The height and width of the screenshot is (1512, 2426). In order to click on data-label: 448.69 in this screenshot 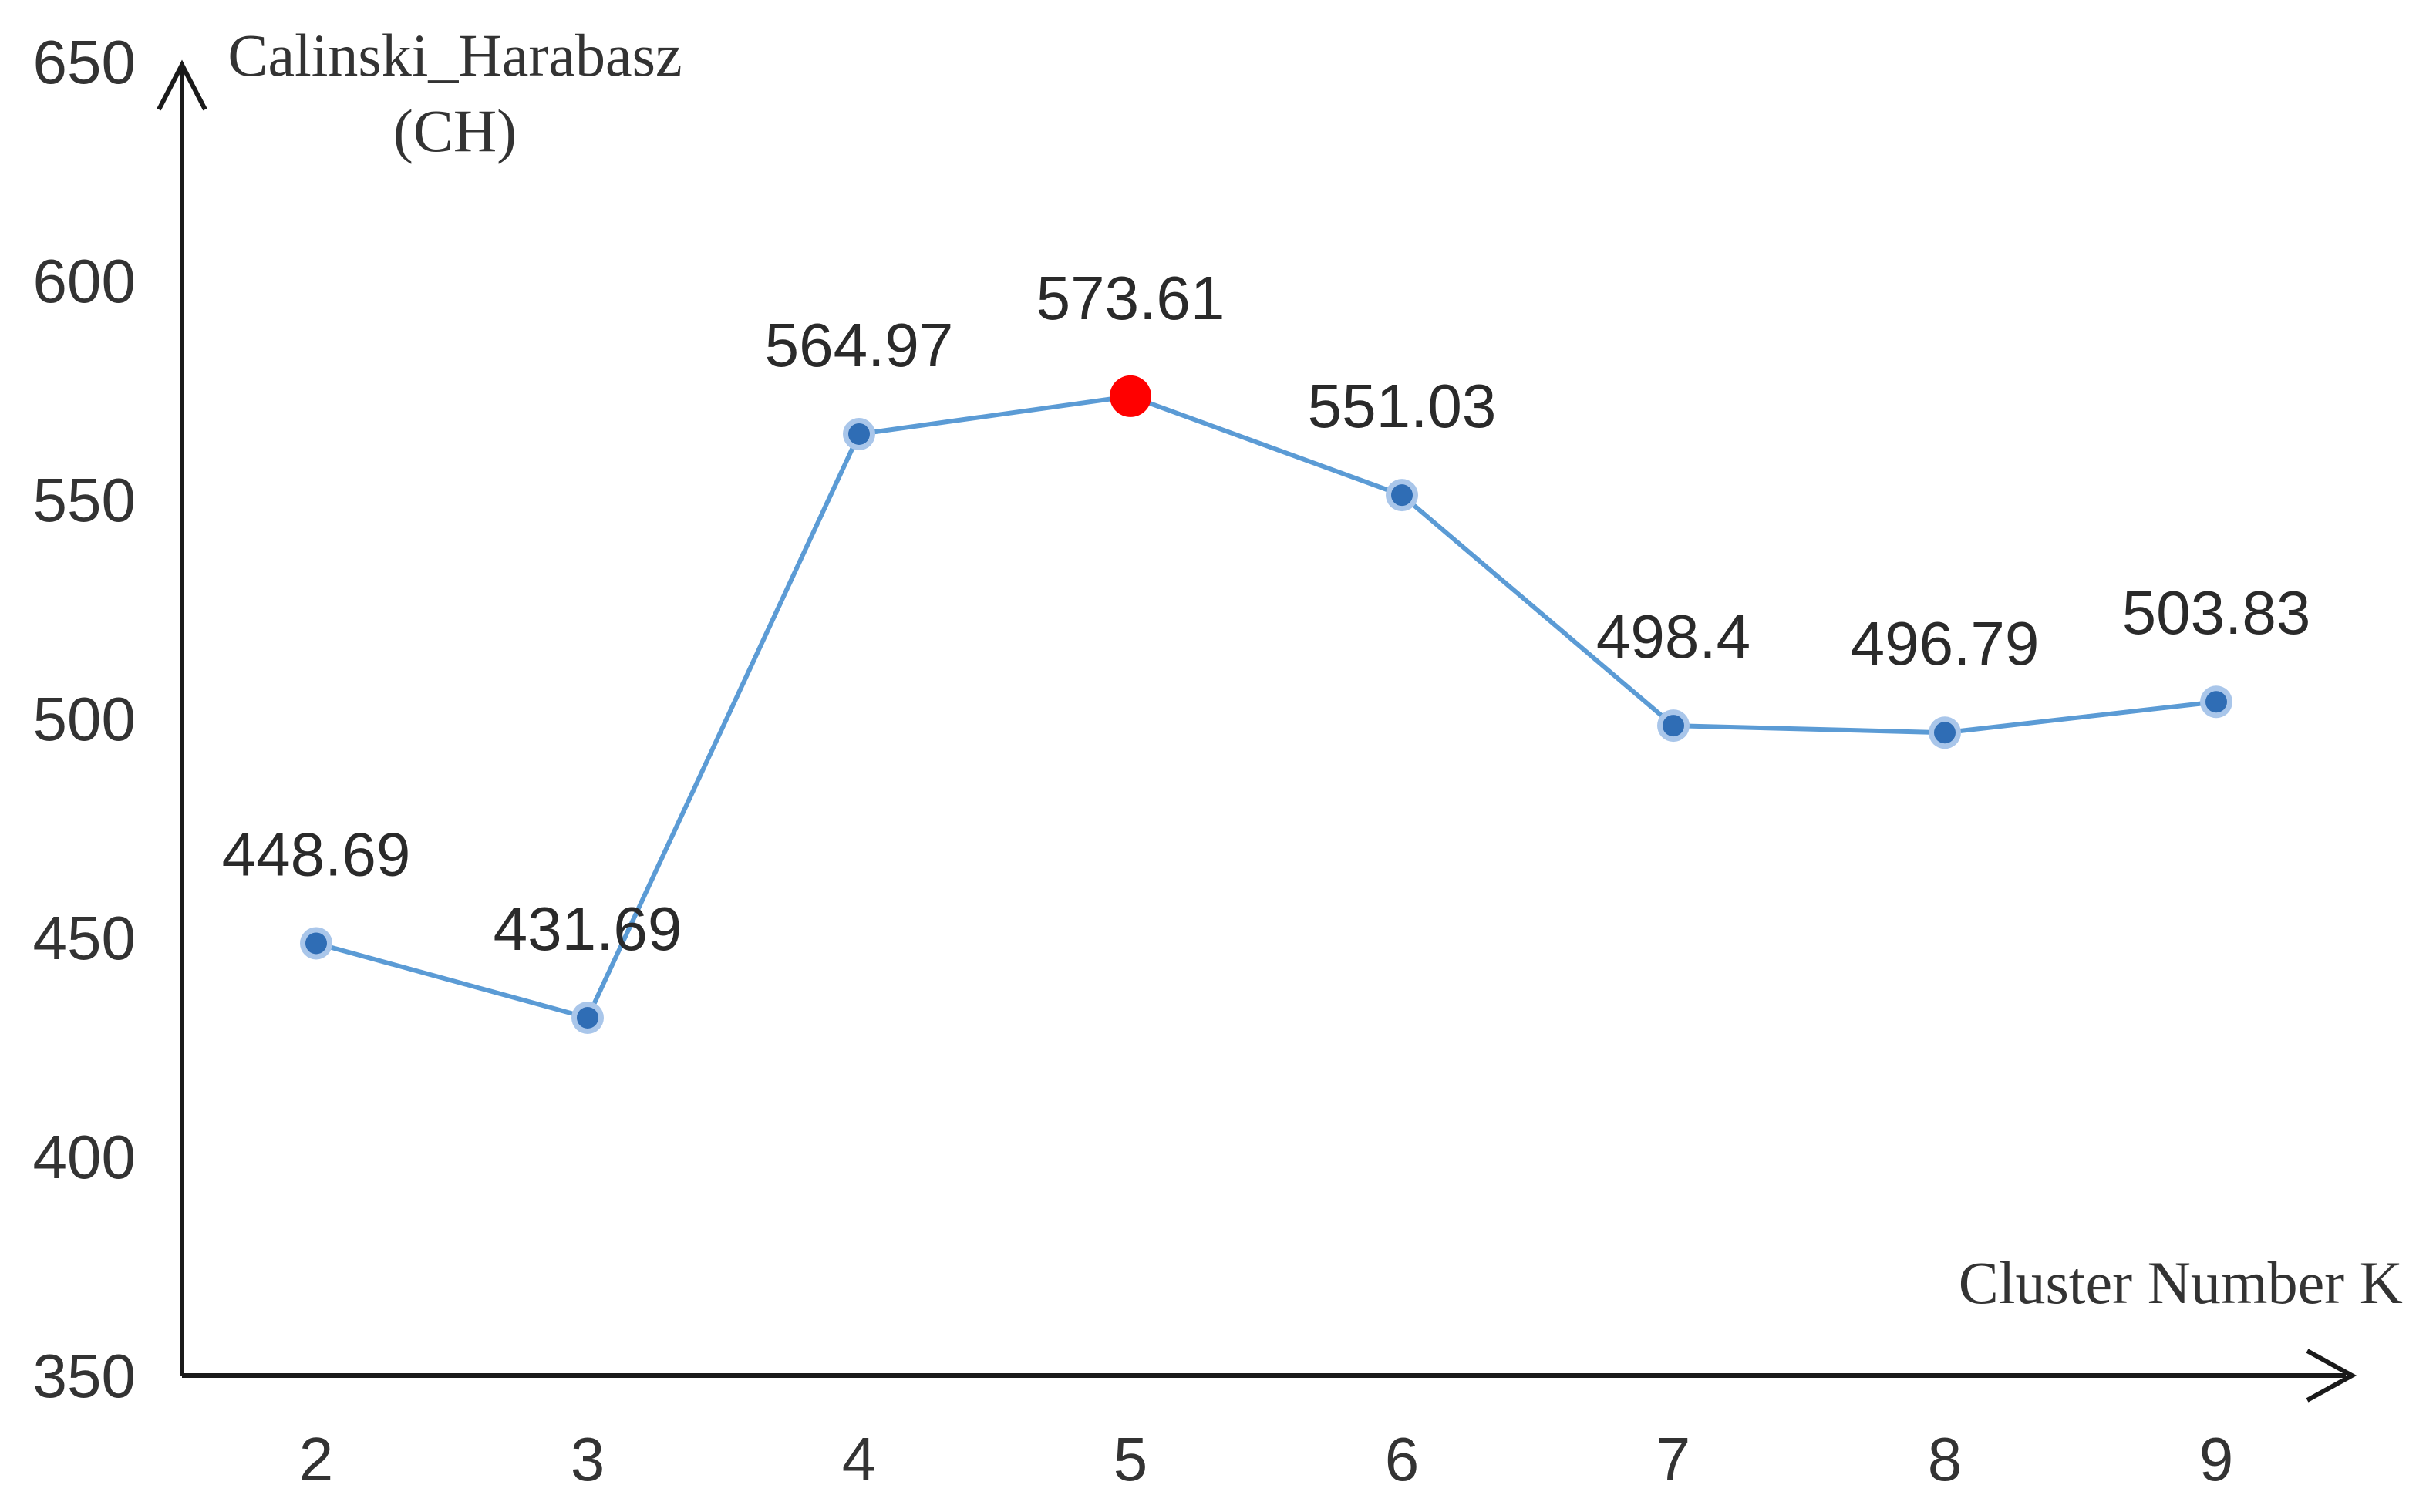, I will do `click(316, 854)`.